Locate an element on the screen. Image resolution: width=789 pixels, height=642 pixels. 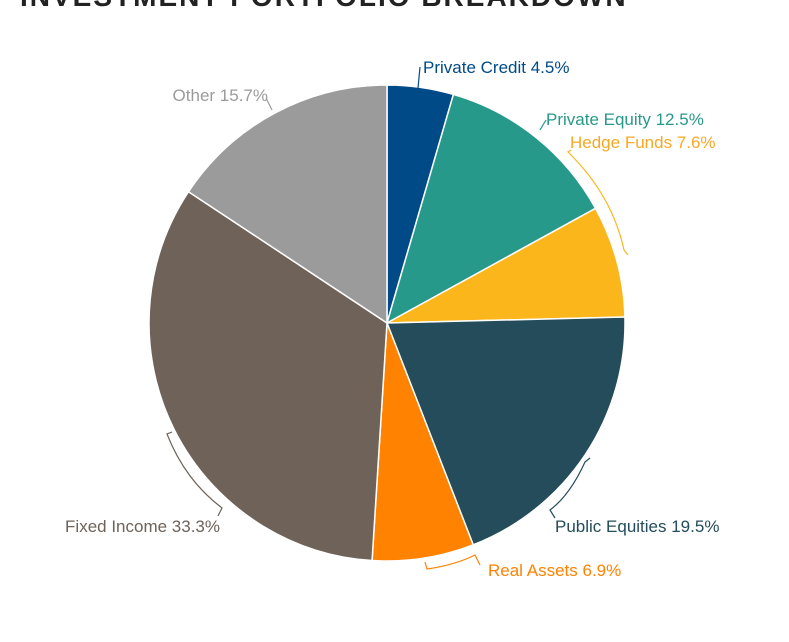
data-label-real-assets: Real Assets 6.9% is located at coordinates (554, 570).